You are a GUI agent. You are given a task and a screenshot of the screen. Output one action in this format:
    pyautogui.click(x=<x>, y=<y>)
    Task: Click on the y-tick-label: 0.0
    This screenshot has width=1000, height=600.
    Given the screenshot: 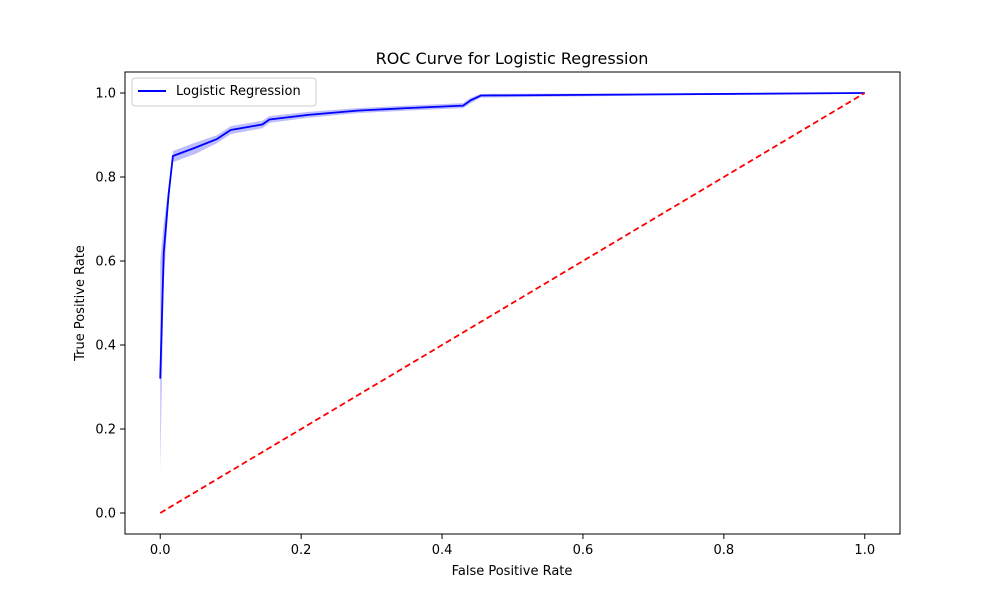 What is the action you would take?
    pyautogui.click(x=105, y=514)
    